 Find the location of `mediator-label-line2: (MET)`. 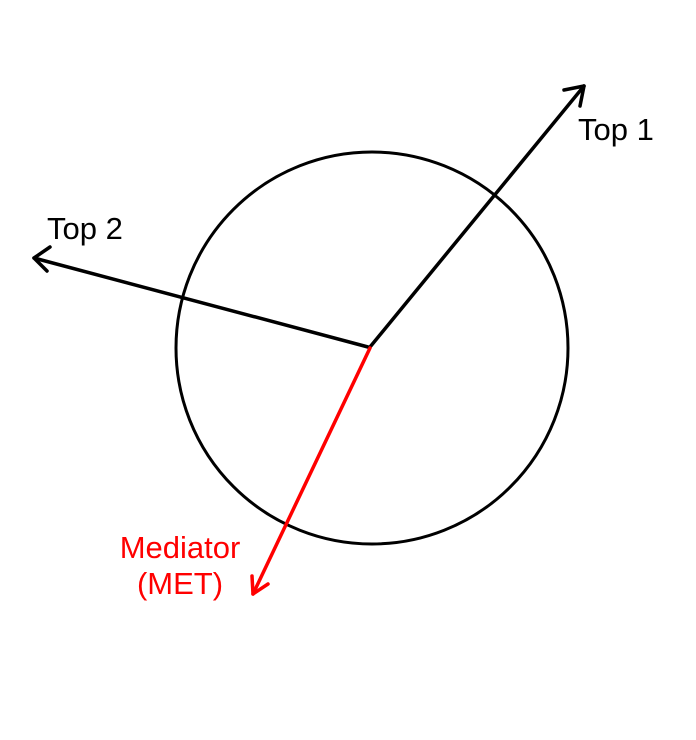

mediator-label-line2: (MET) is located at coordinates (180, 583).